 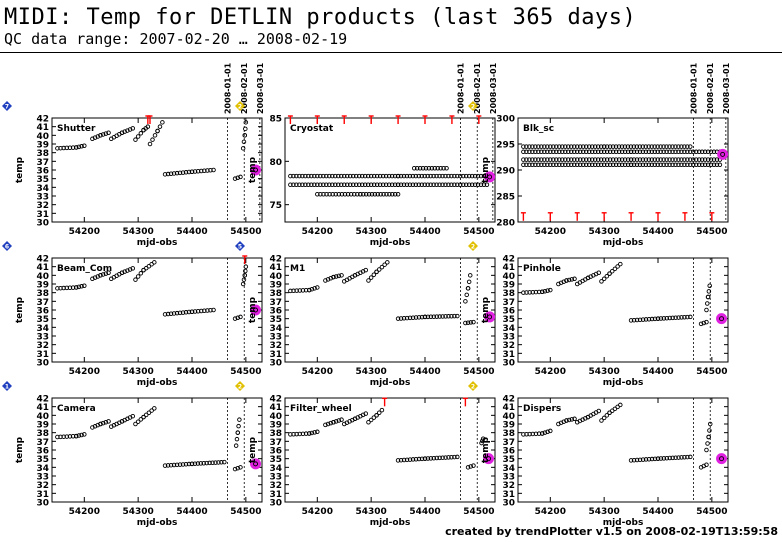 I want to click on y-tick-label: 35, so click(x=42, y=180).